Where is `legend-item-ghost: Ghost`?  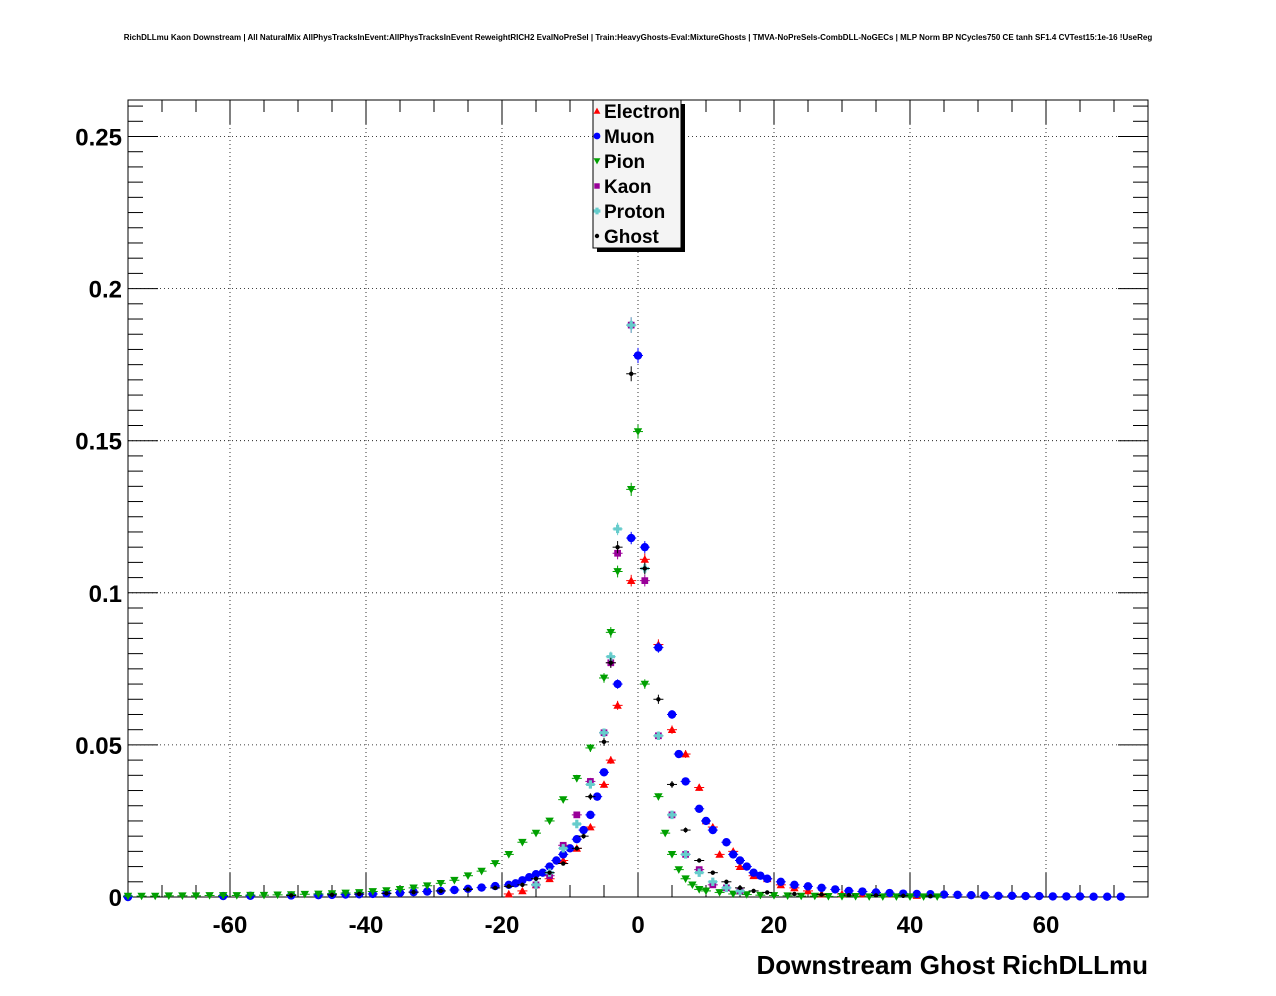 legend-item-ghost: Ghost is located at coordinates (627, 237).